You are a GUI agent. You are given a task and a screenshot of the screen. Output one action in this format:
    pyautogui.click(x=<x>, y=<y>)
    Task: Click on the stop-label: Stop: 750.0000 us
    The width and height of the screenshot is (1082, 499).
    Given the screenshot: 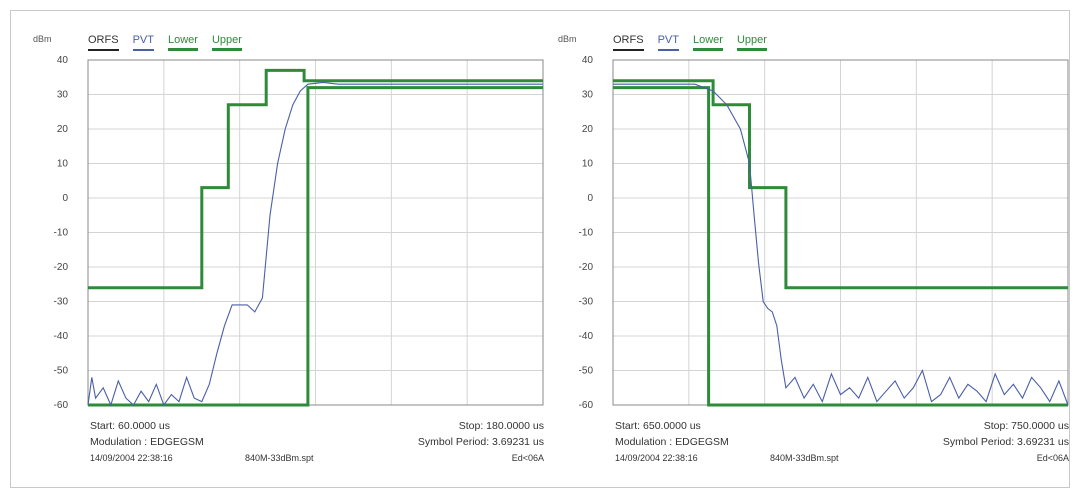 What is the action you would take?
    pyautogui.click(x=1026, y=426)
    